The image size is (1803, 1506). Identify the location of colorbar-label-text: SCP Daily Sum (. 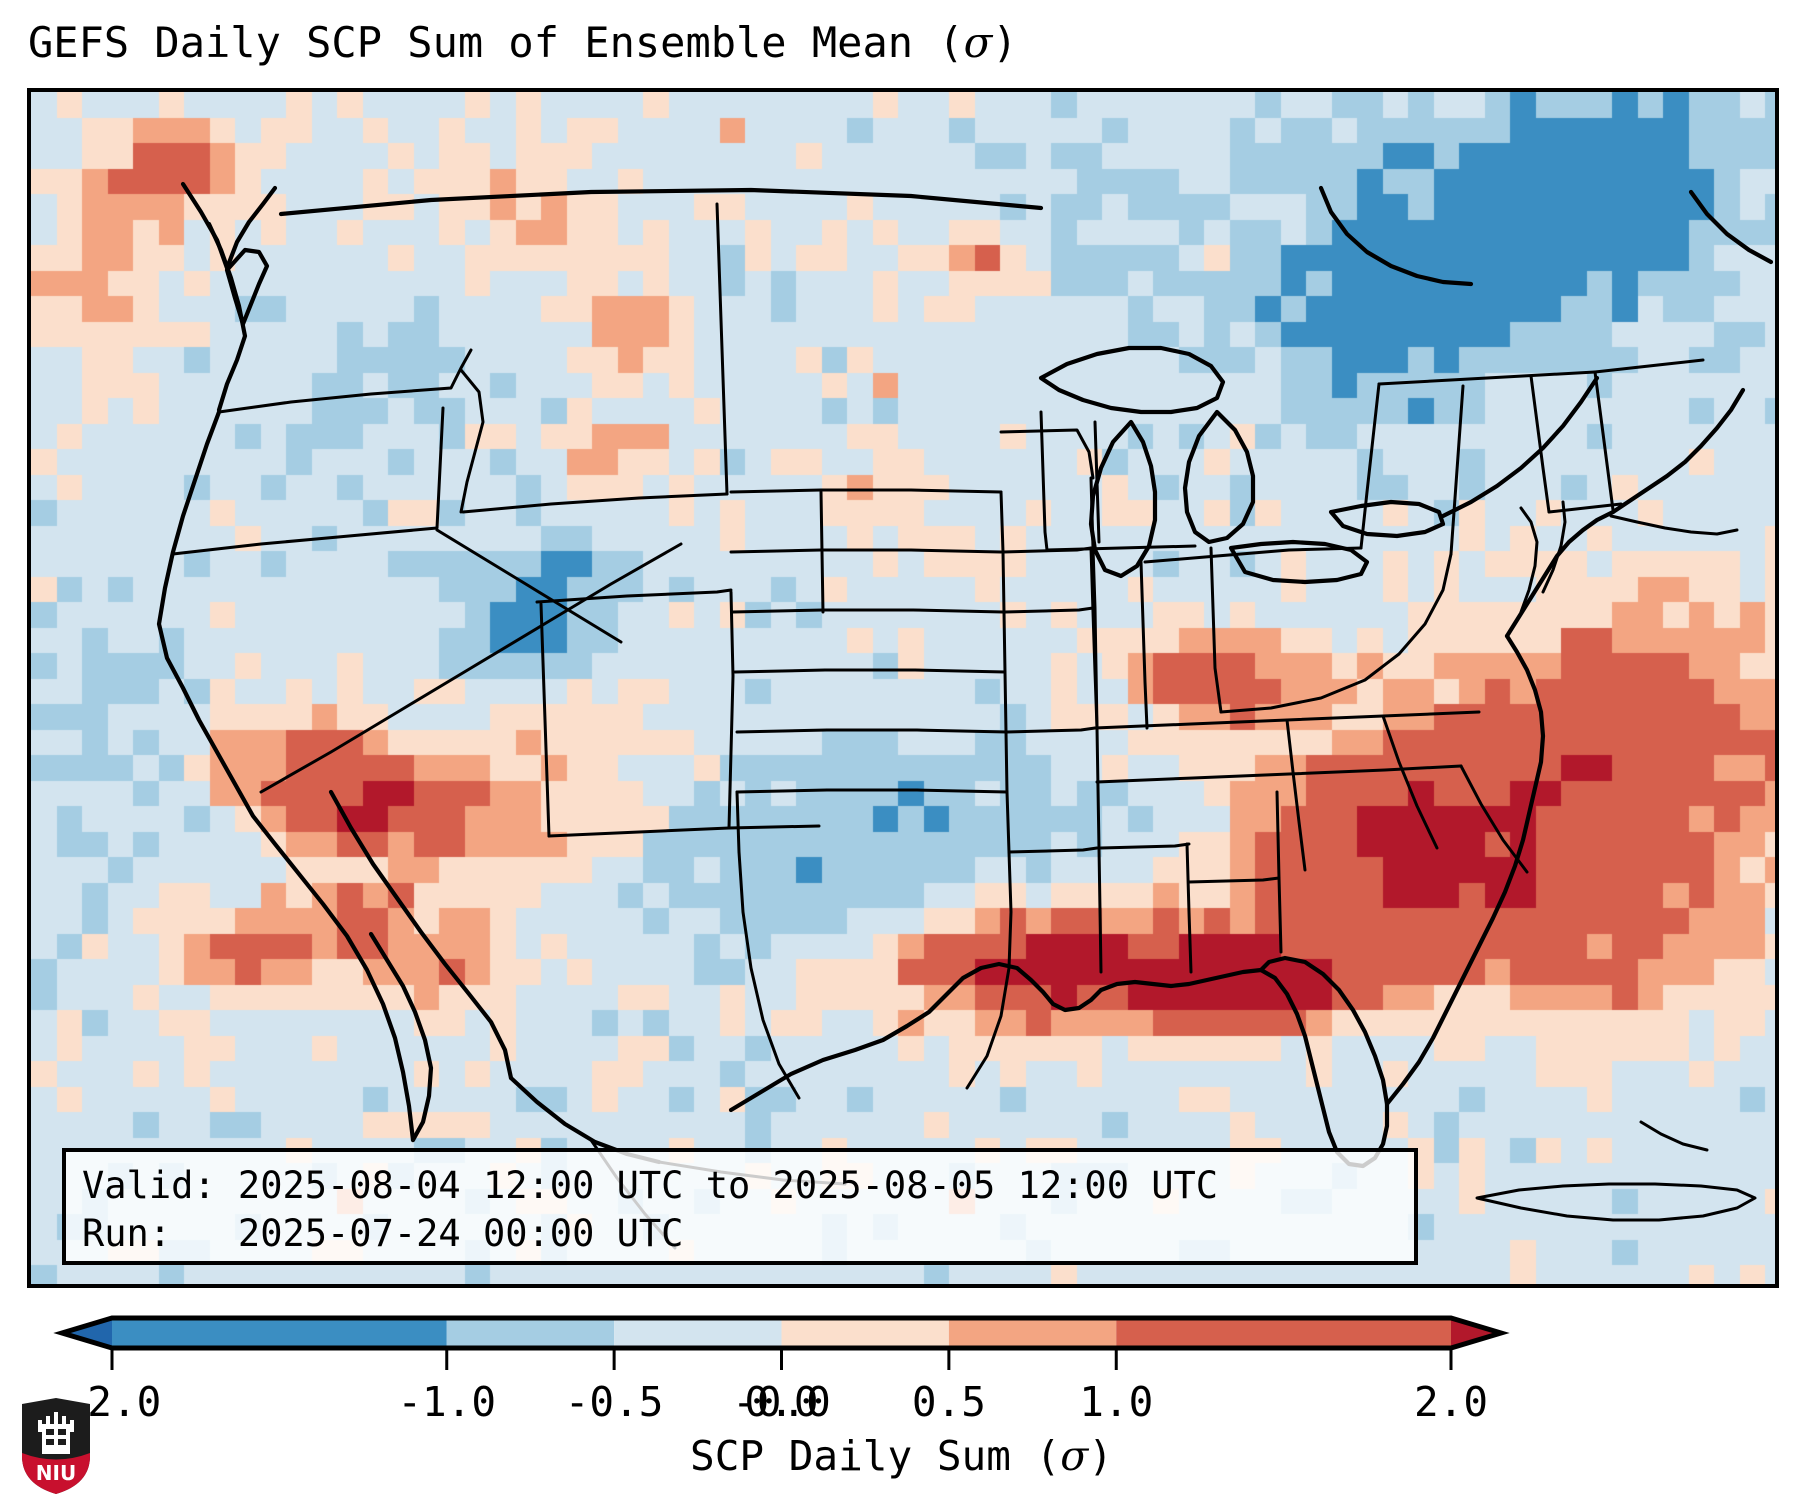
(875, 1456).